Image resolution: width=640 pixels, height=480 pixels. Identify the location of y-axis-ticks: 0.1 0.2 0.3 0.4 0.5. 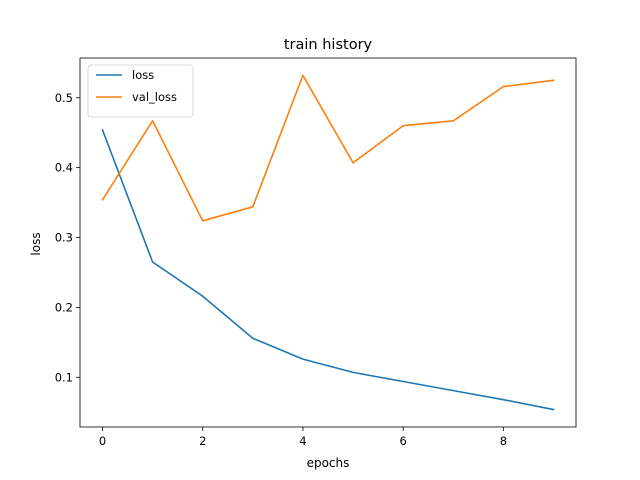
(67, 237).